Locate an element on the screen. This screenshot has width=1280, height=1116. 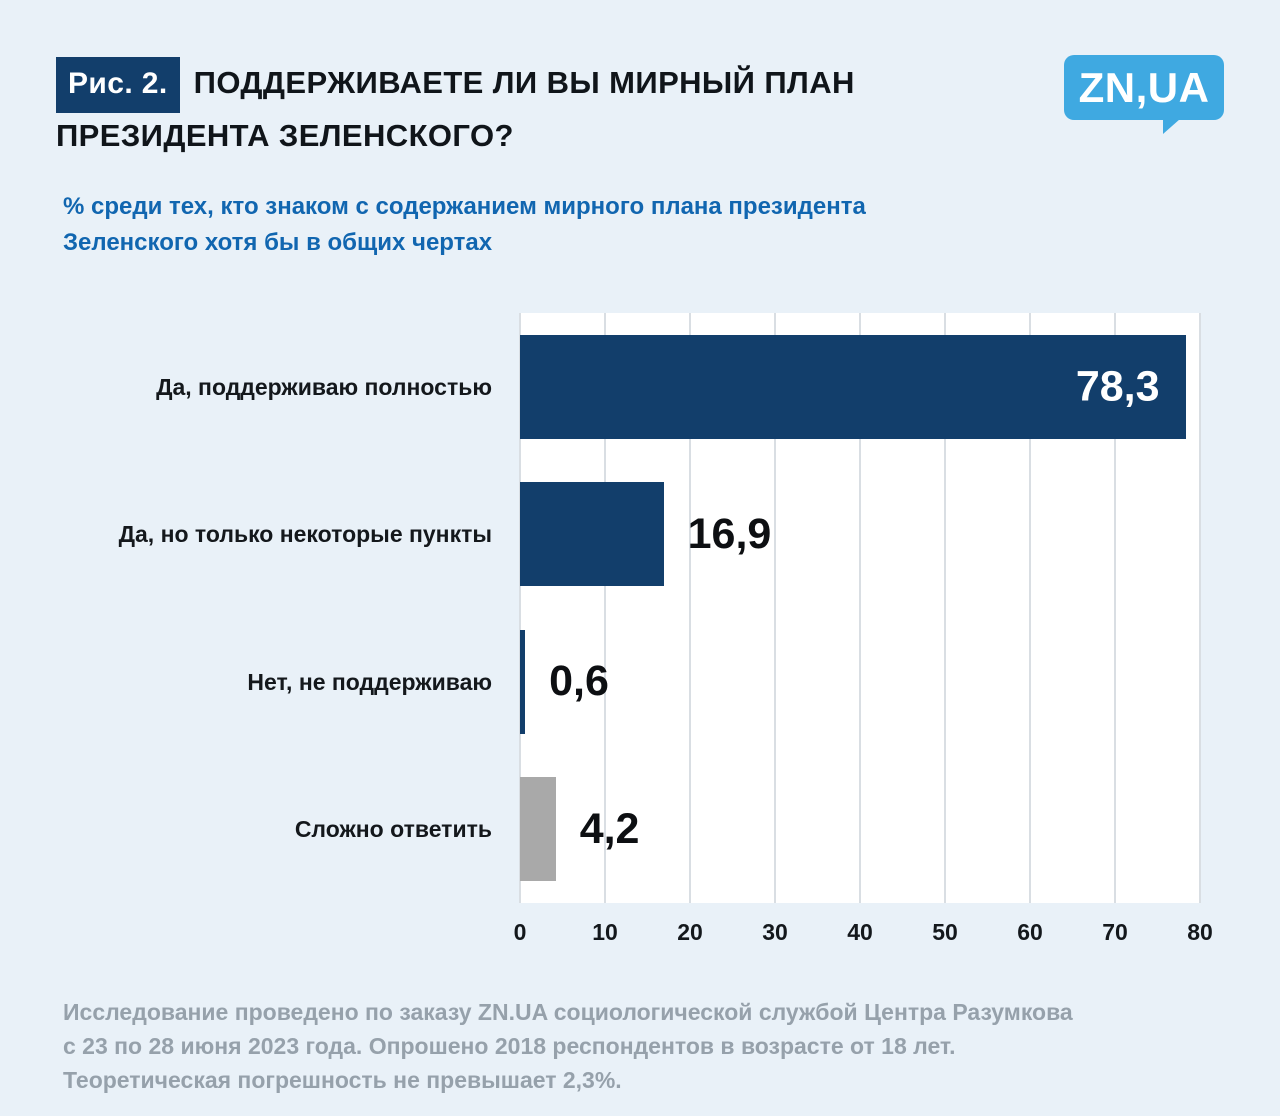
znua-logo: ZN,UA is located at coordinates (1144, 94).